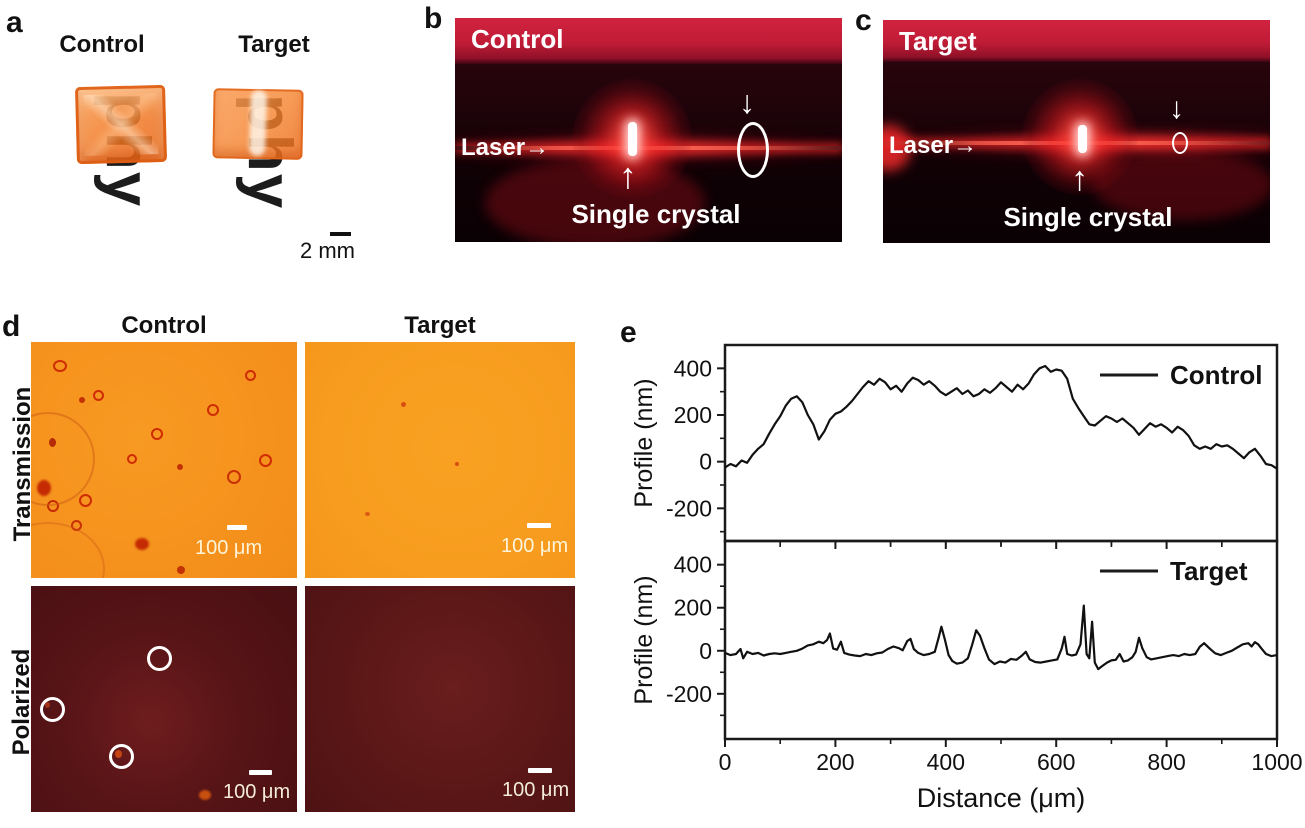 This screenshot has height=828, width=1305. I want to click on panel-a-control-header: Control, so click(102, 44).